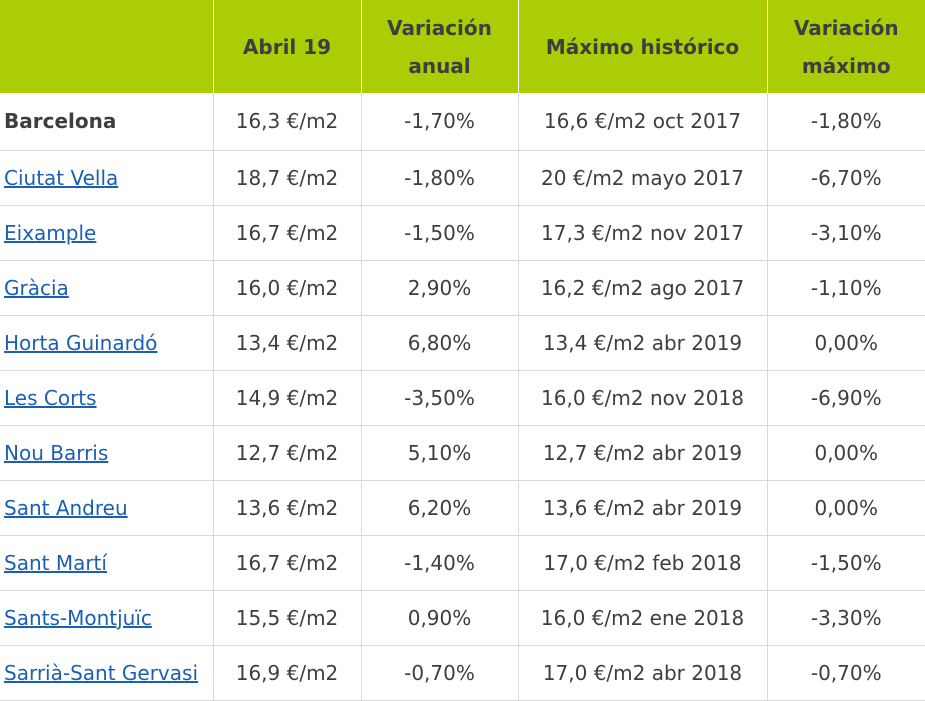 Image resolution: width=925 pixels, height=701 pixels. Describe the element at coordinates (642, 453) in the screenshot. I see `historic-max-cell: 12,7 €/m2 abr 2019` at that location.